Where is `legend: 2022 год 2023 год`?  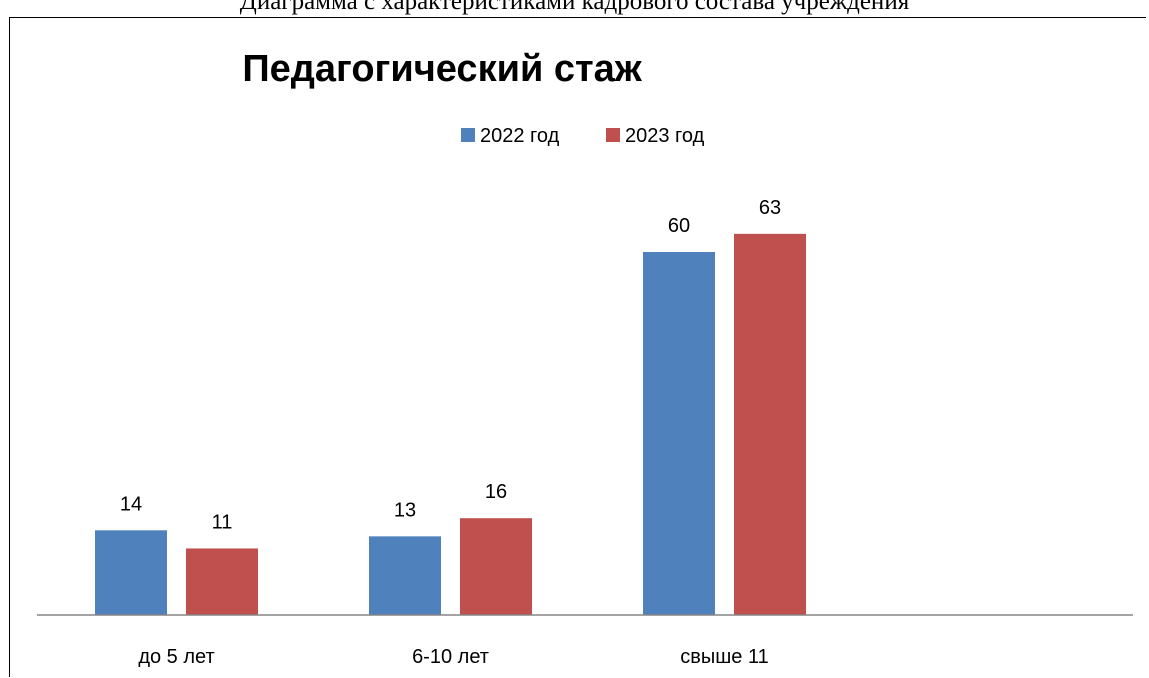 legend: 2022 год 2023 год is located at coordinates (583, 136).